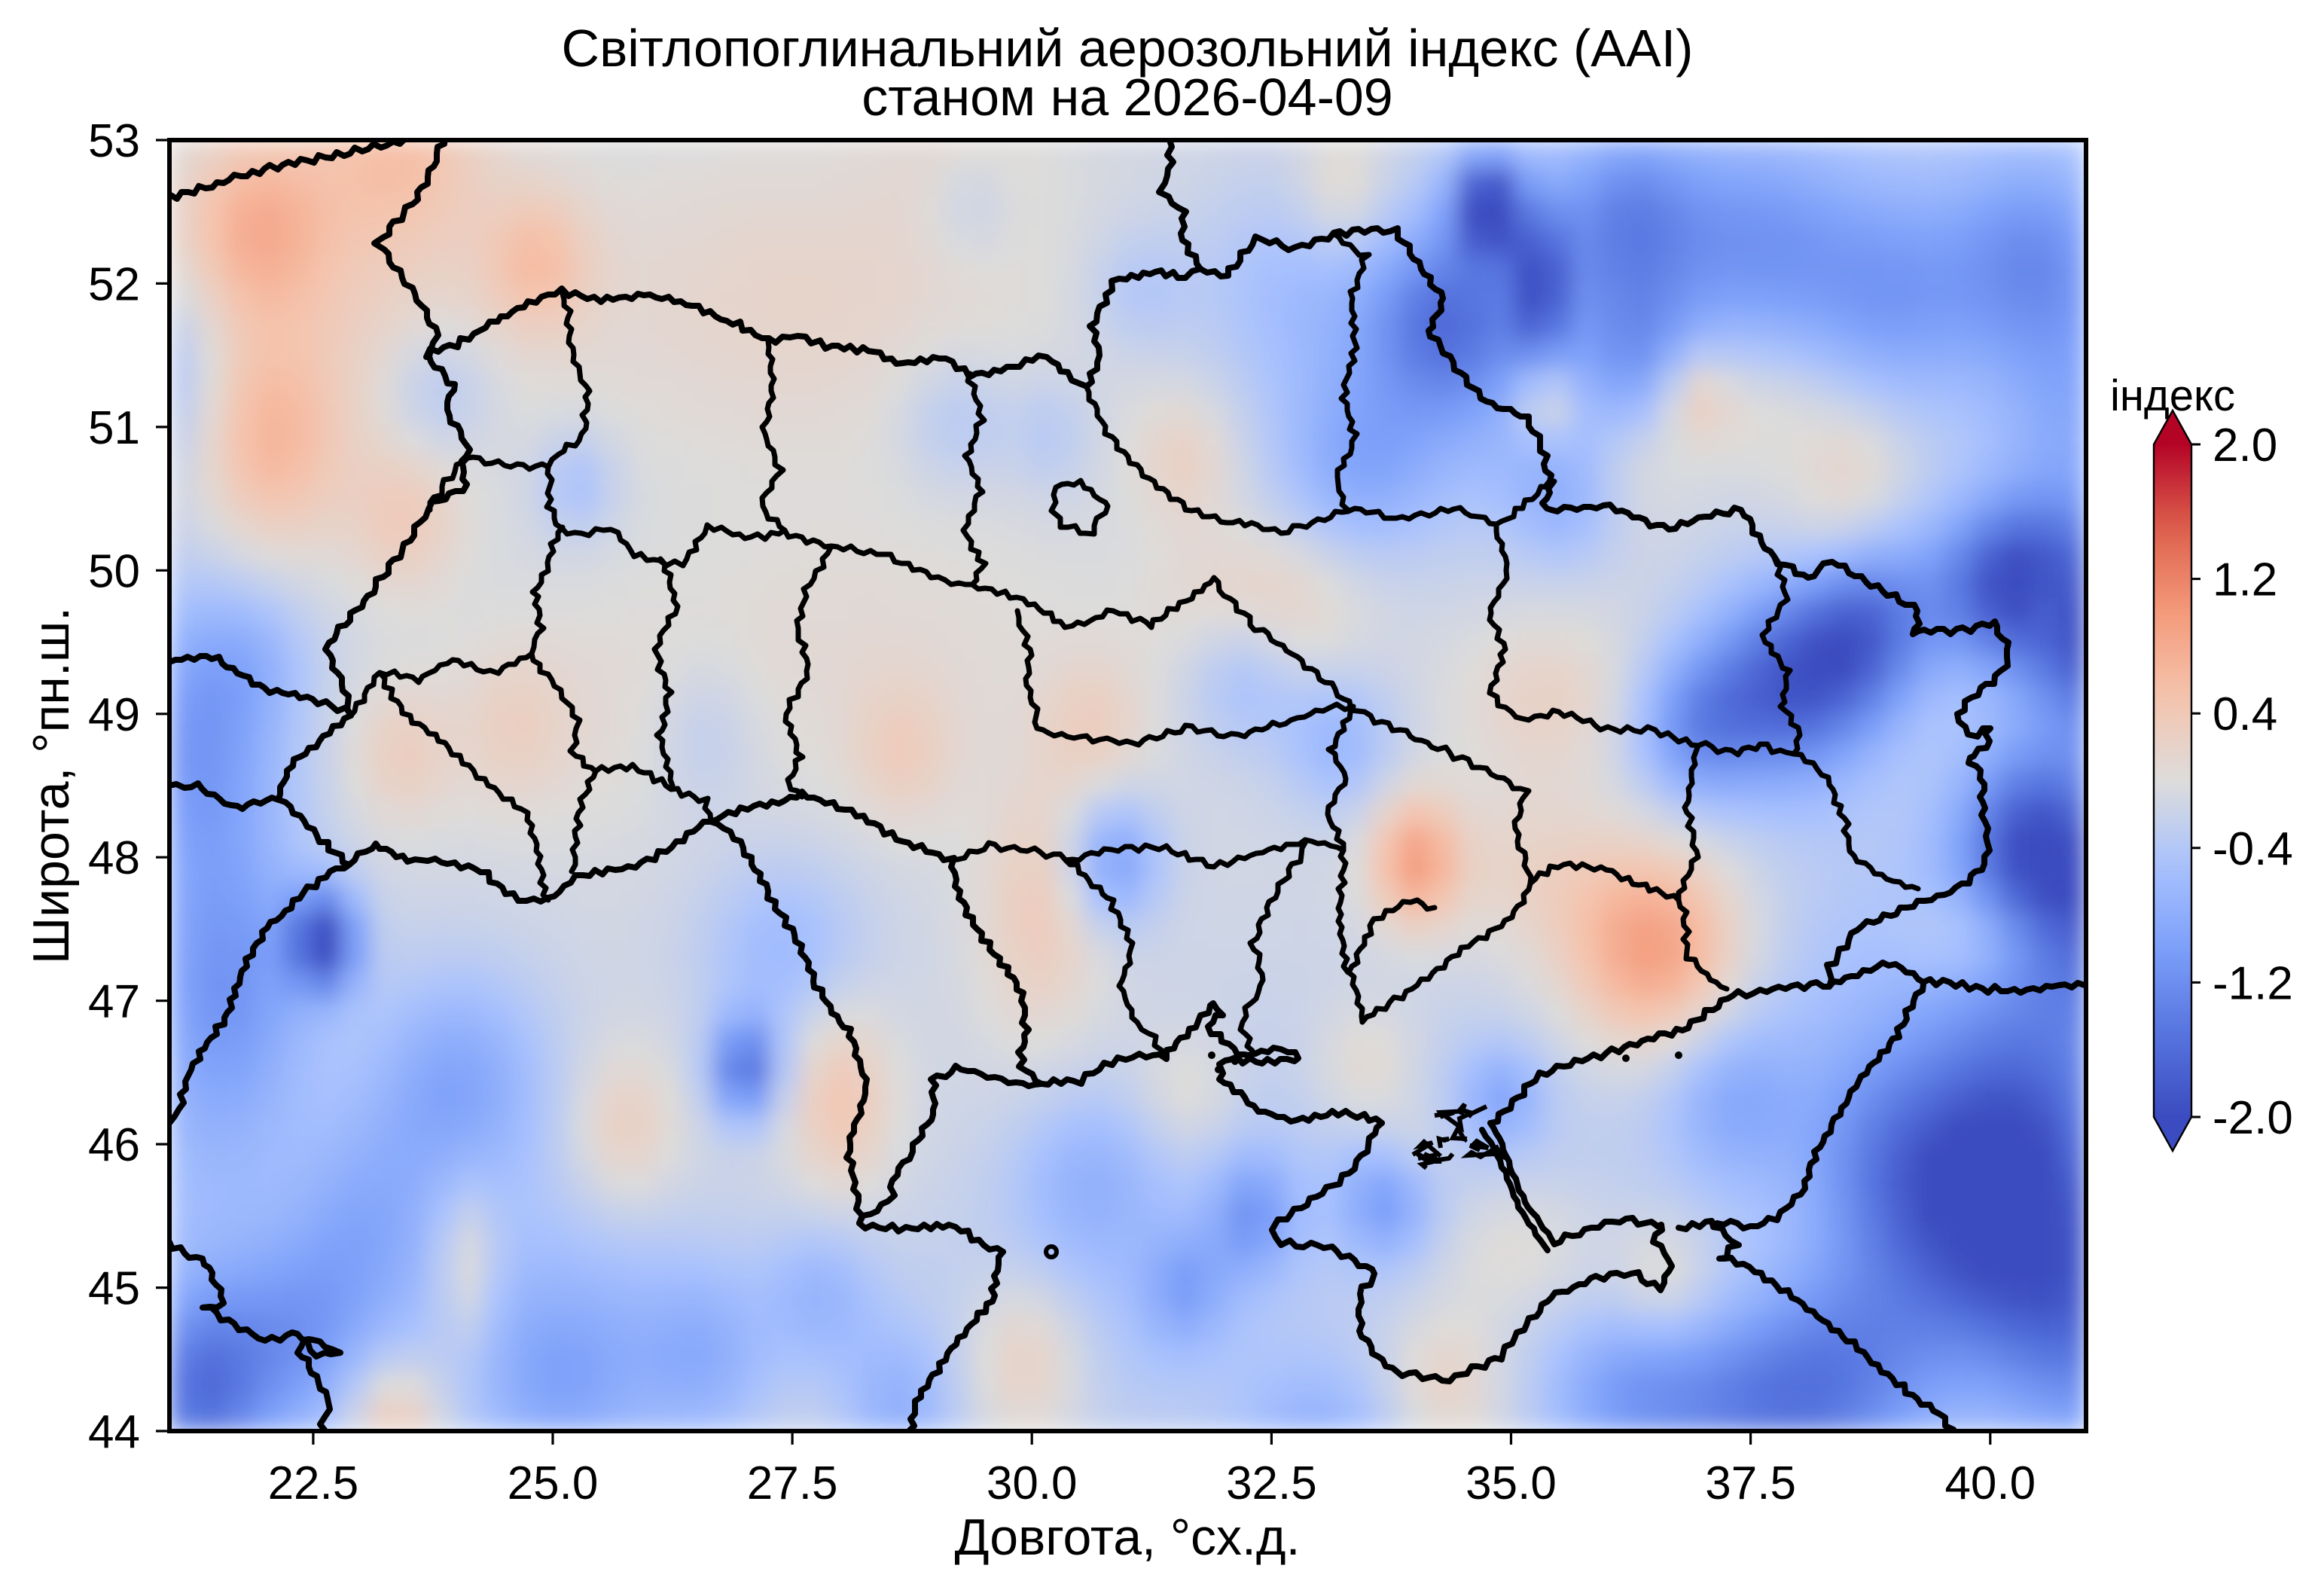 This screenshot has height=1593, width=2324. Describe the element at coordinates (114, 428) in the screenshot. I see `svg-text: 51` at that location.